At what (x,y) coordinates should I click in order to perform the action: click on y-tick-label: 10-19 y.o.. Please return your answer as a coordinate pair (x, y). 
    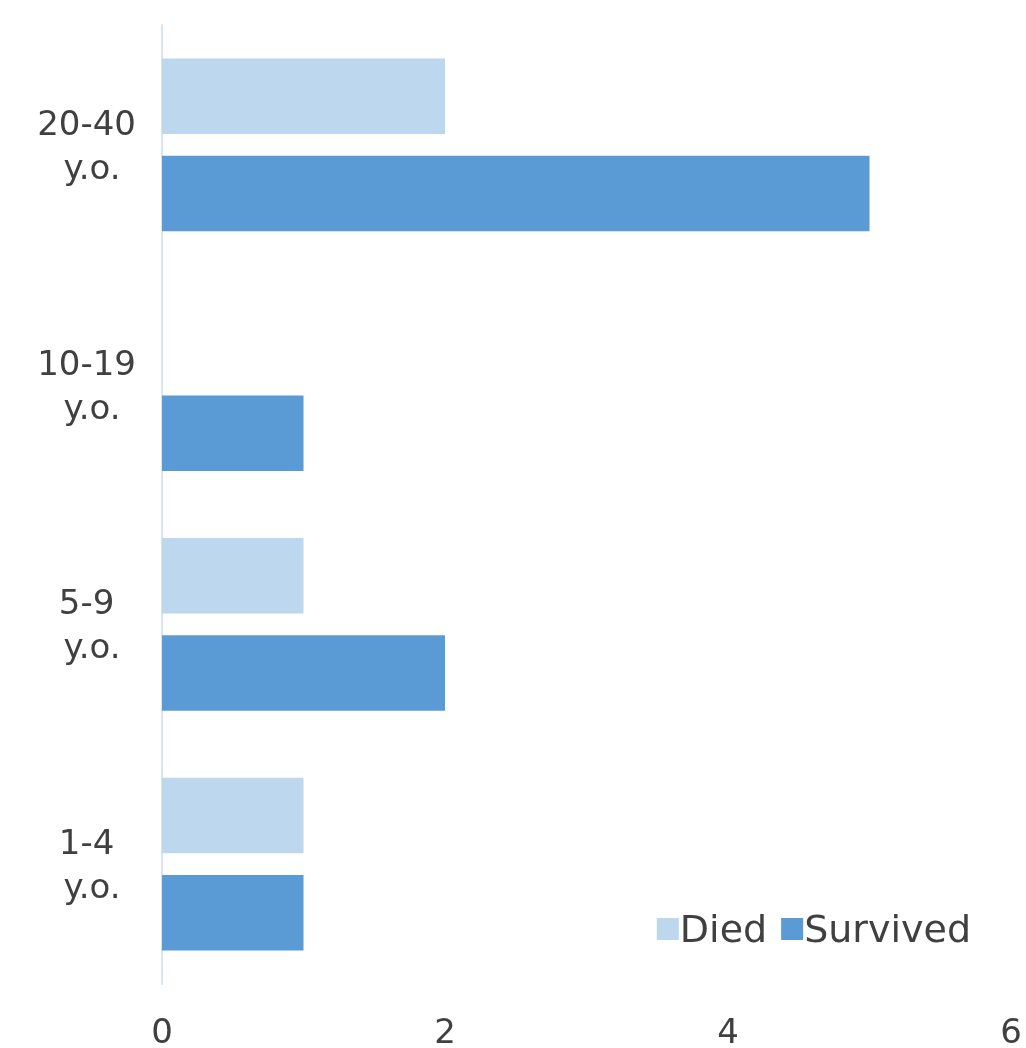
    Looking at the image, I should click on (92, 384).